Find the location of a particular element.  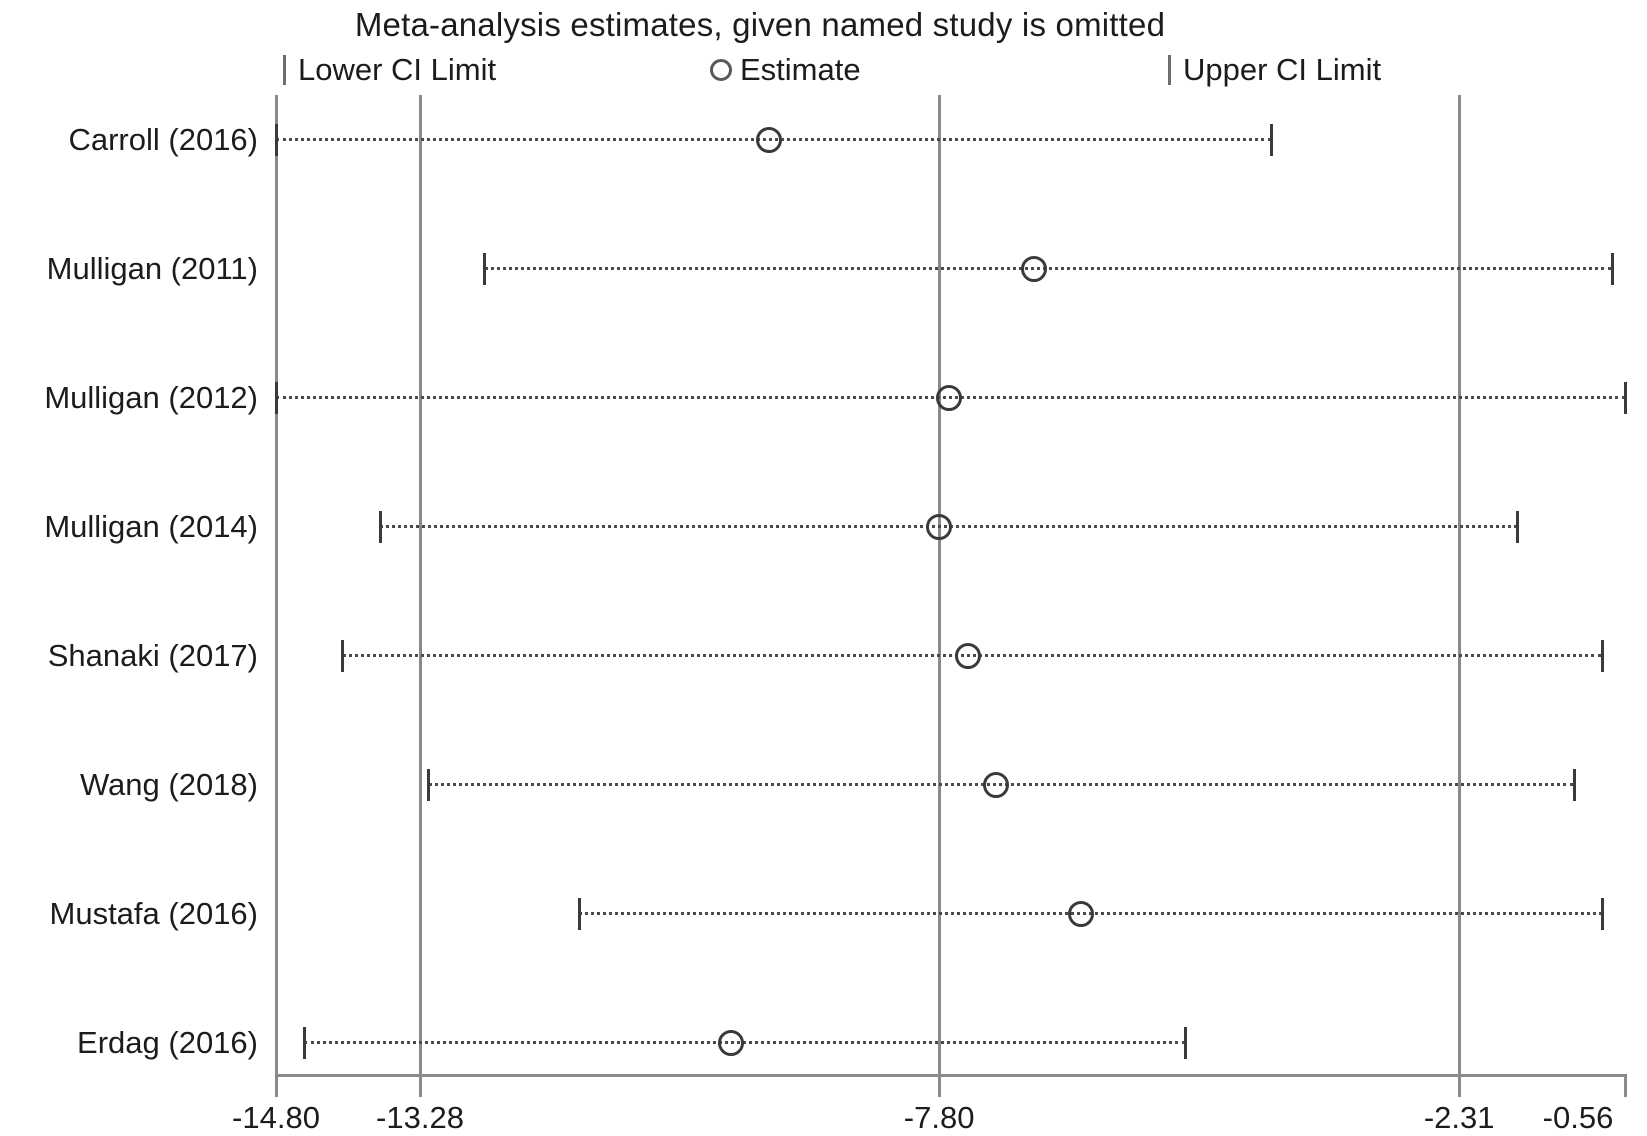

upper-ci-tick-icon is located at coordinates (1169, 70).